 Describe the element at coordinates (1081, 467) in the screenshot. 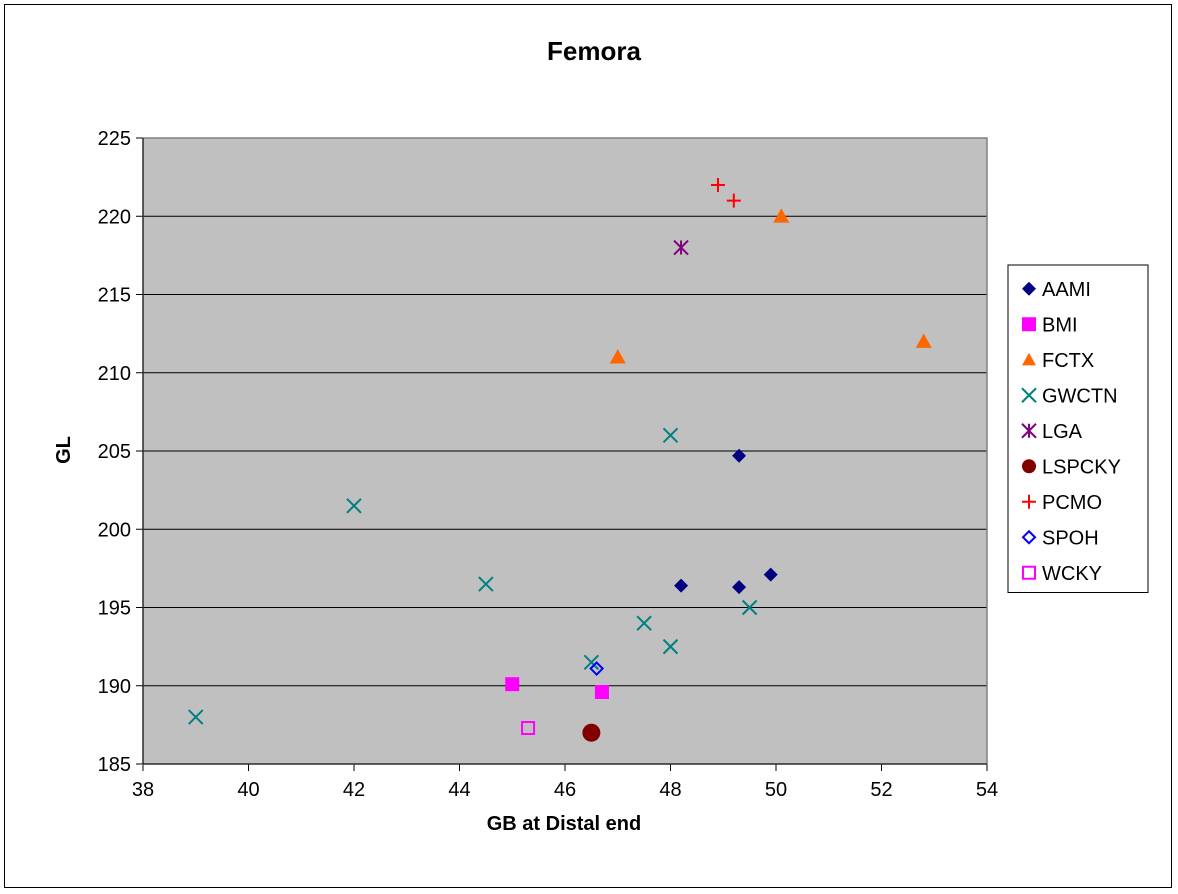

I see `legend-label-lspcky: LSPCKY` at that location.